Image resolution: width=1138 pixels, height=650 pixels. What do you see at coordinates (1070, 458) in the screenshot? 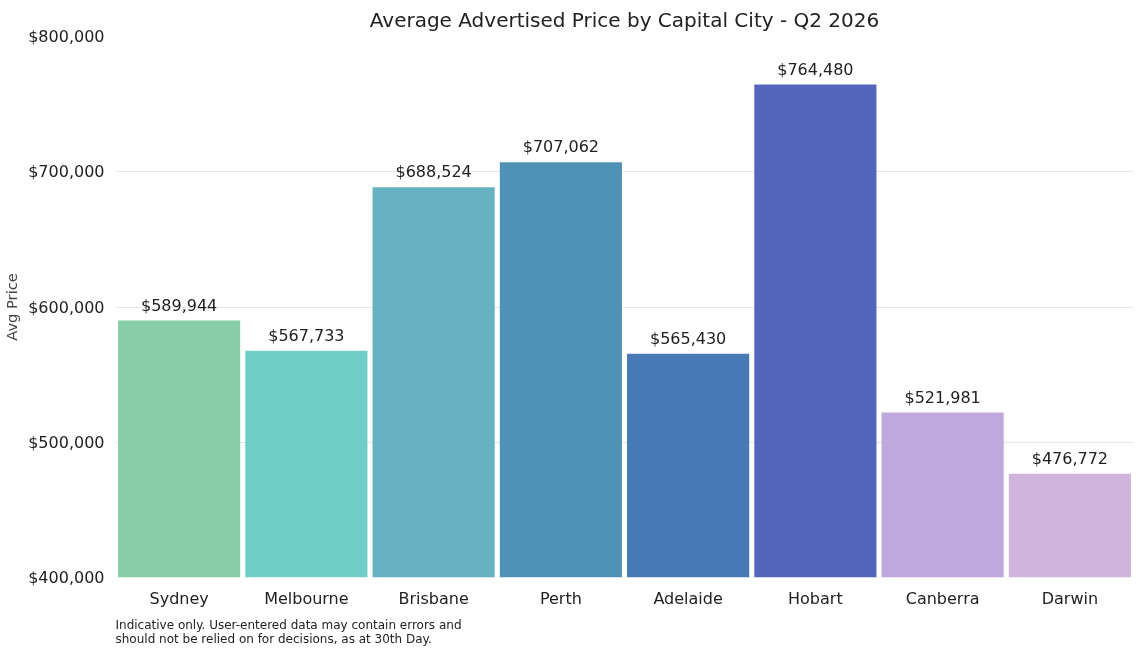
I see `data-label: $476,772` at bounding box center [1070, 458].